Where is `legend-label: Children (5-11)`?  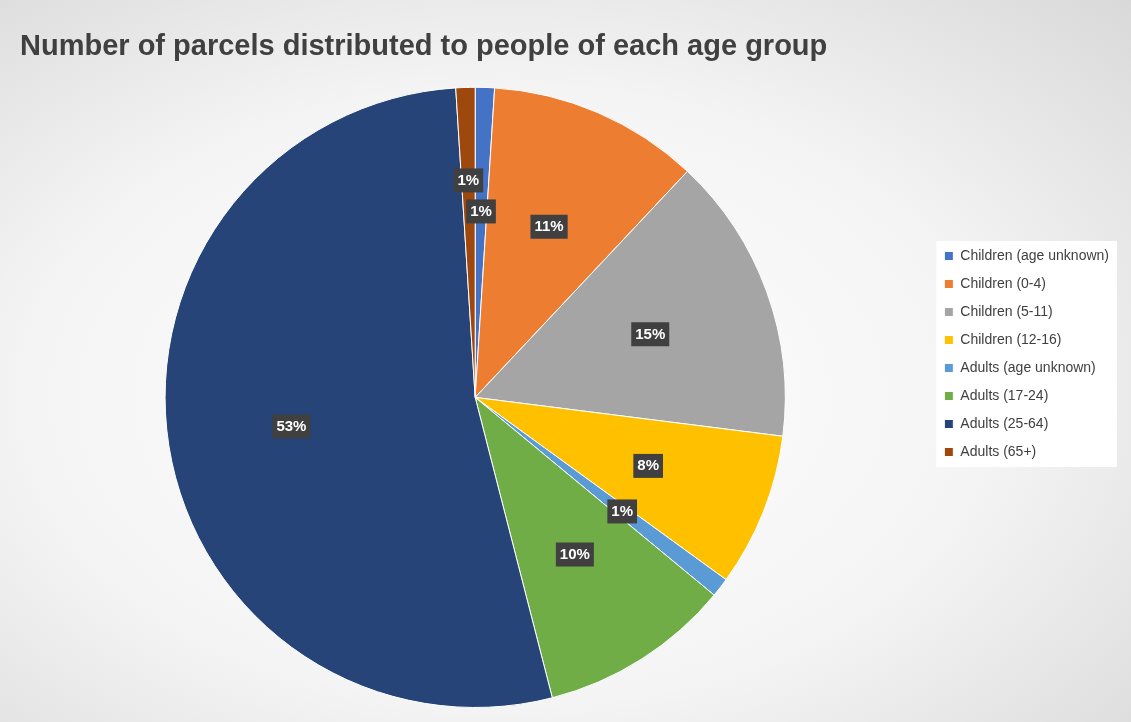
legend-label: Children (5-11) is located at coordinates (1006, 310).